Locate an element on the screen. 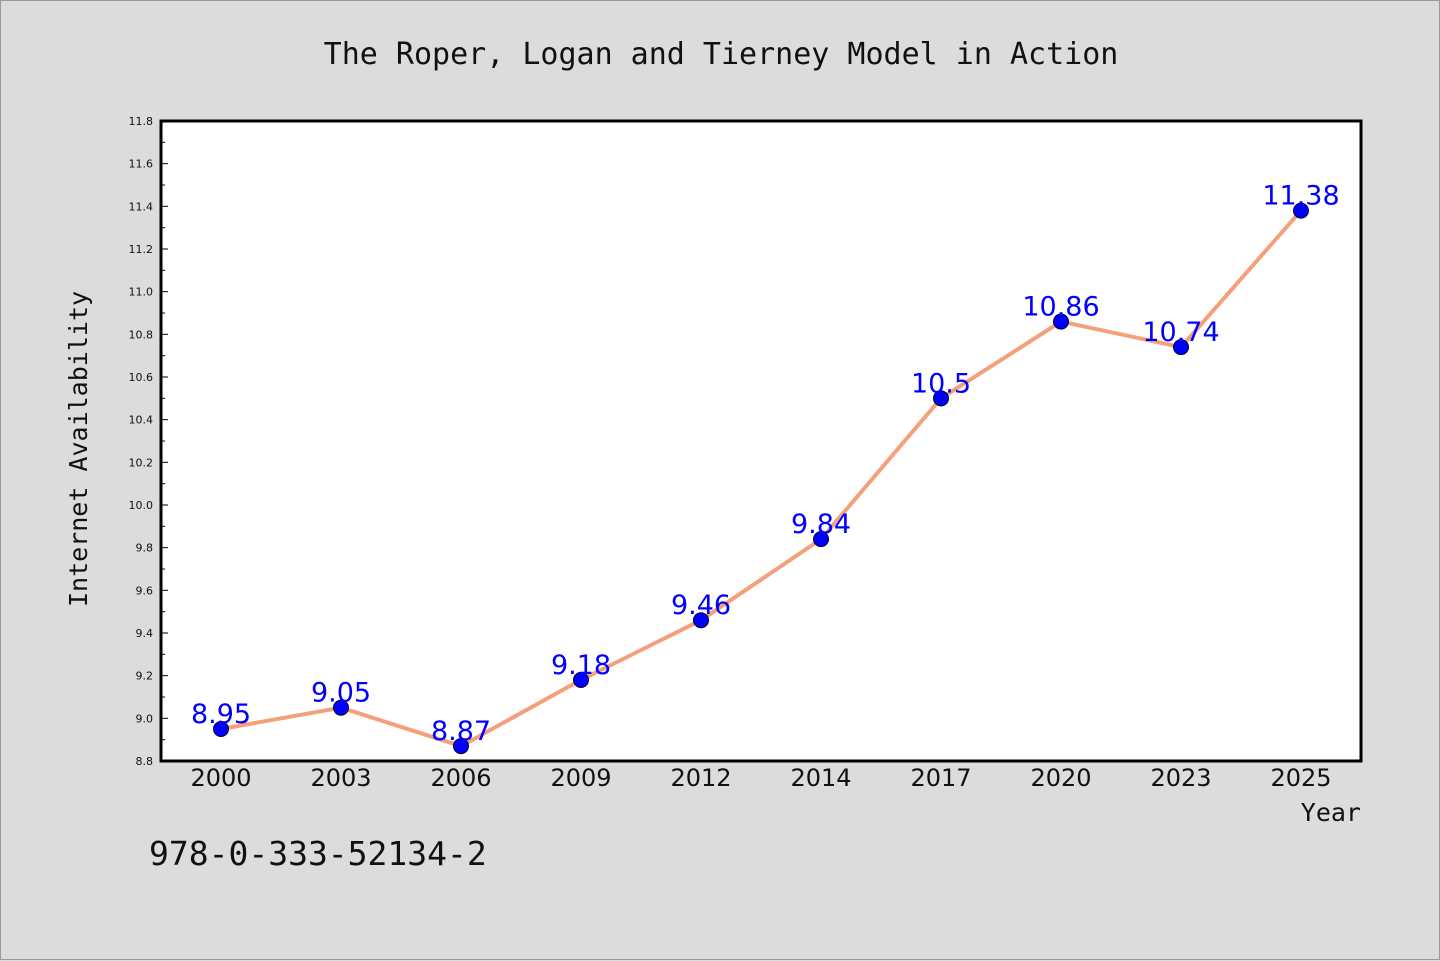 This screenshot has height=961, width=1440. y-tick-label: 11.0 is located at coordinates (141, 292).